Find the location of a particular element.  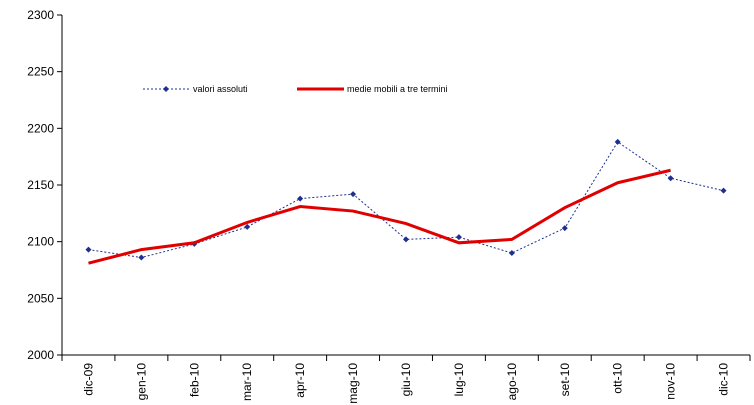

legend-label: valori assoluti is located at coordinates (220, 89).